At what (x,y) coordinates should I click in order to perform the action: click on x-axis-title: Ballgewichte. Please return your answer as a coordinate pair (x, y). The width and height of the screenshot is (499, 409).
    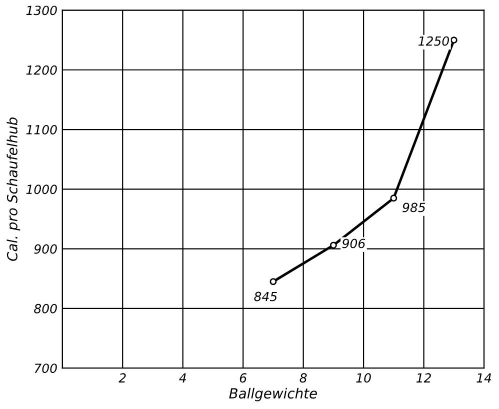
    Looking at the image, I should click on (273, 395).